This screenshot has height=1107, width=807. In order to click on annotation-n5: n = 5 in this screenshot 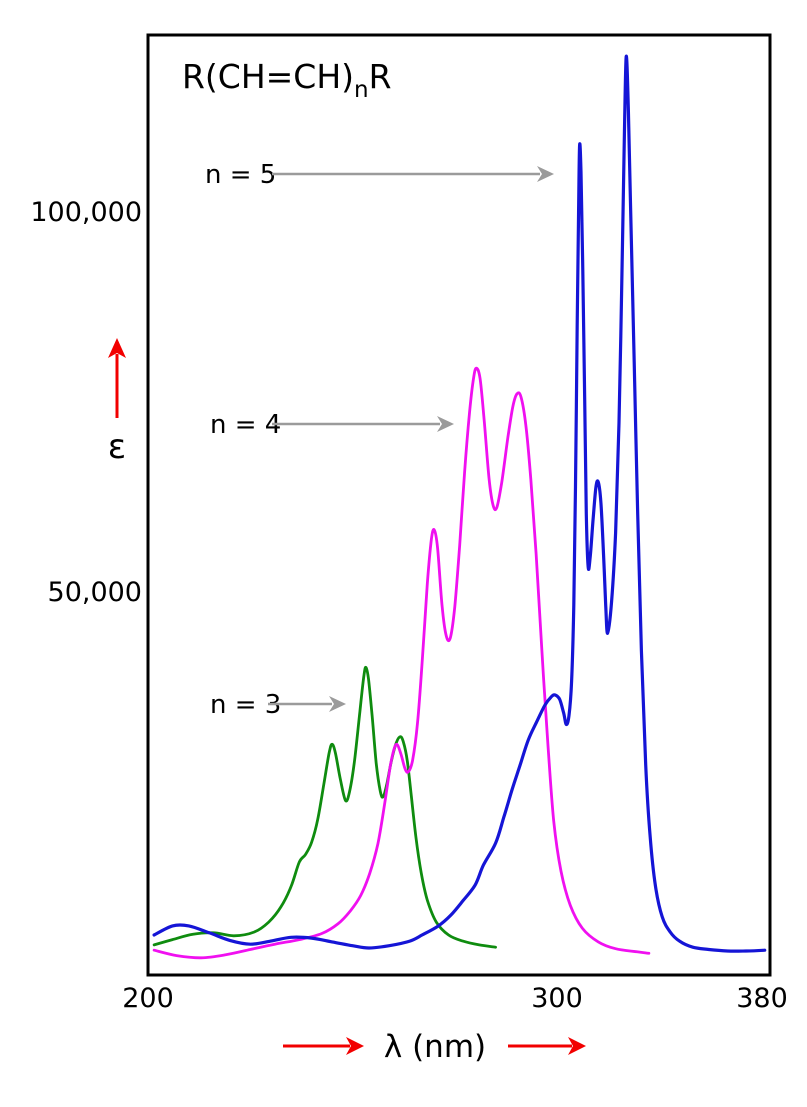, I will do `click(379, 175)`.